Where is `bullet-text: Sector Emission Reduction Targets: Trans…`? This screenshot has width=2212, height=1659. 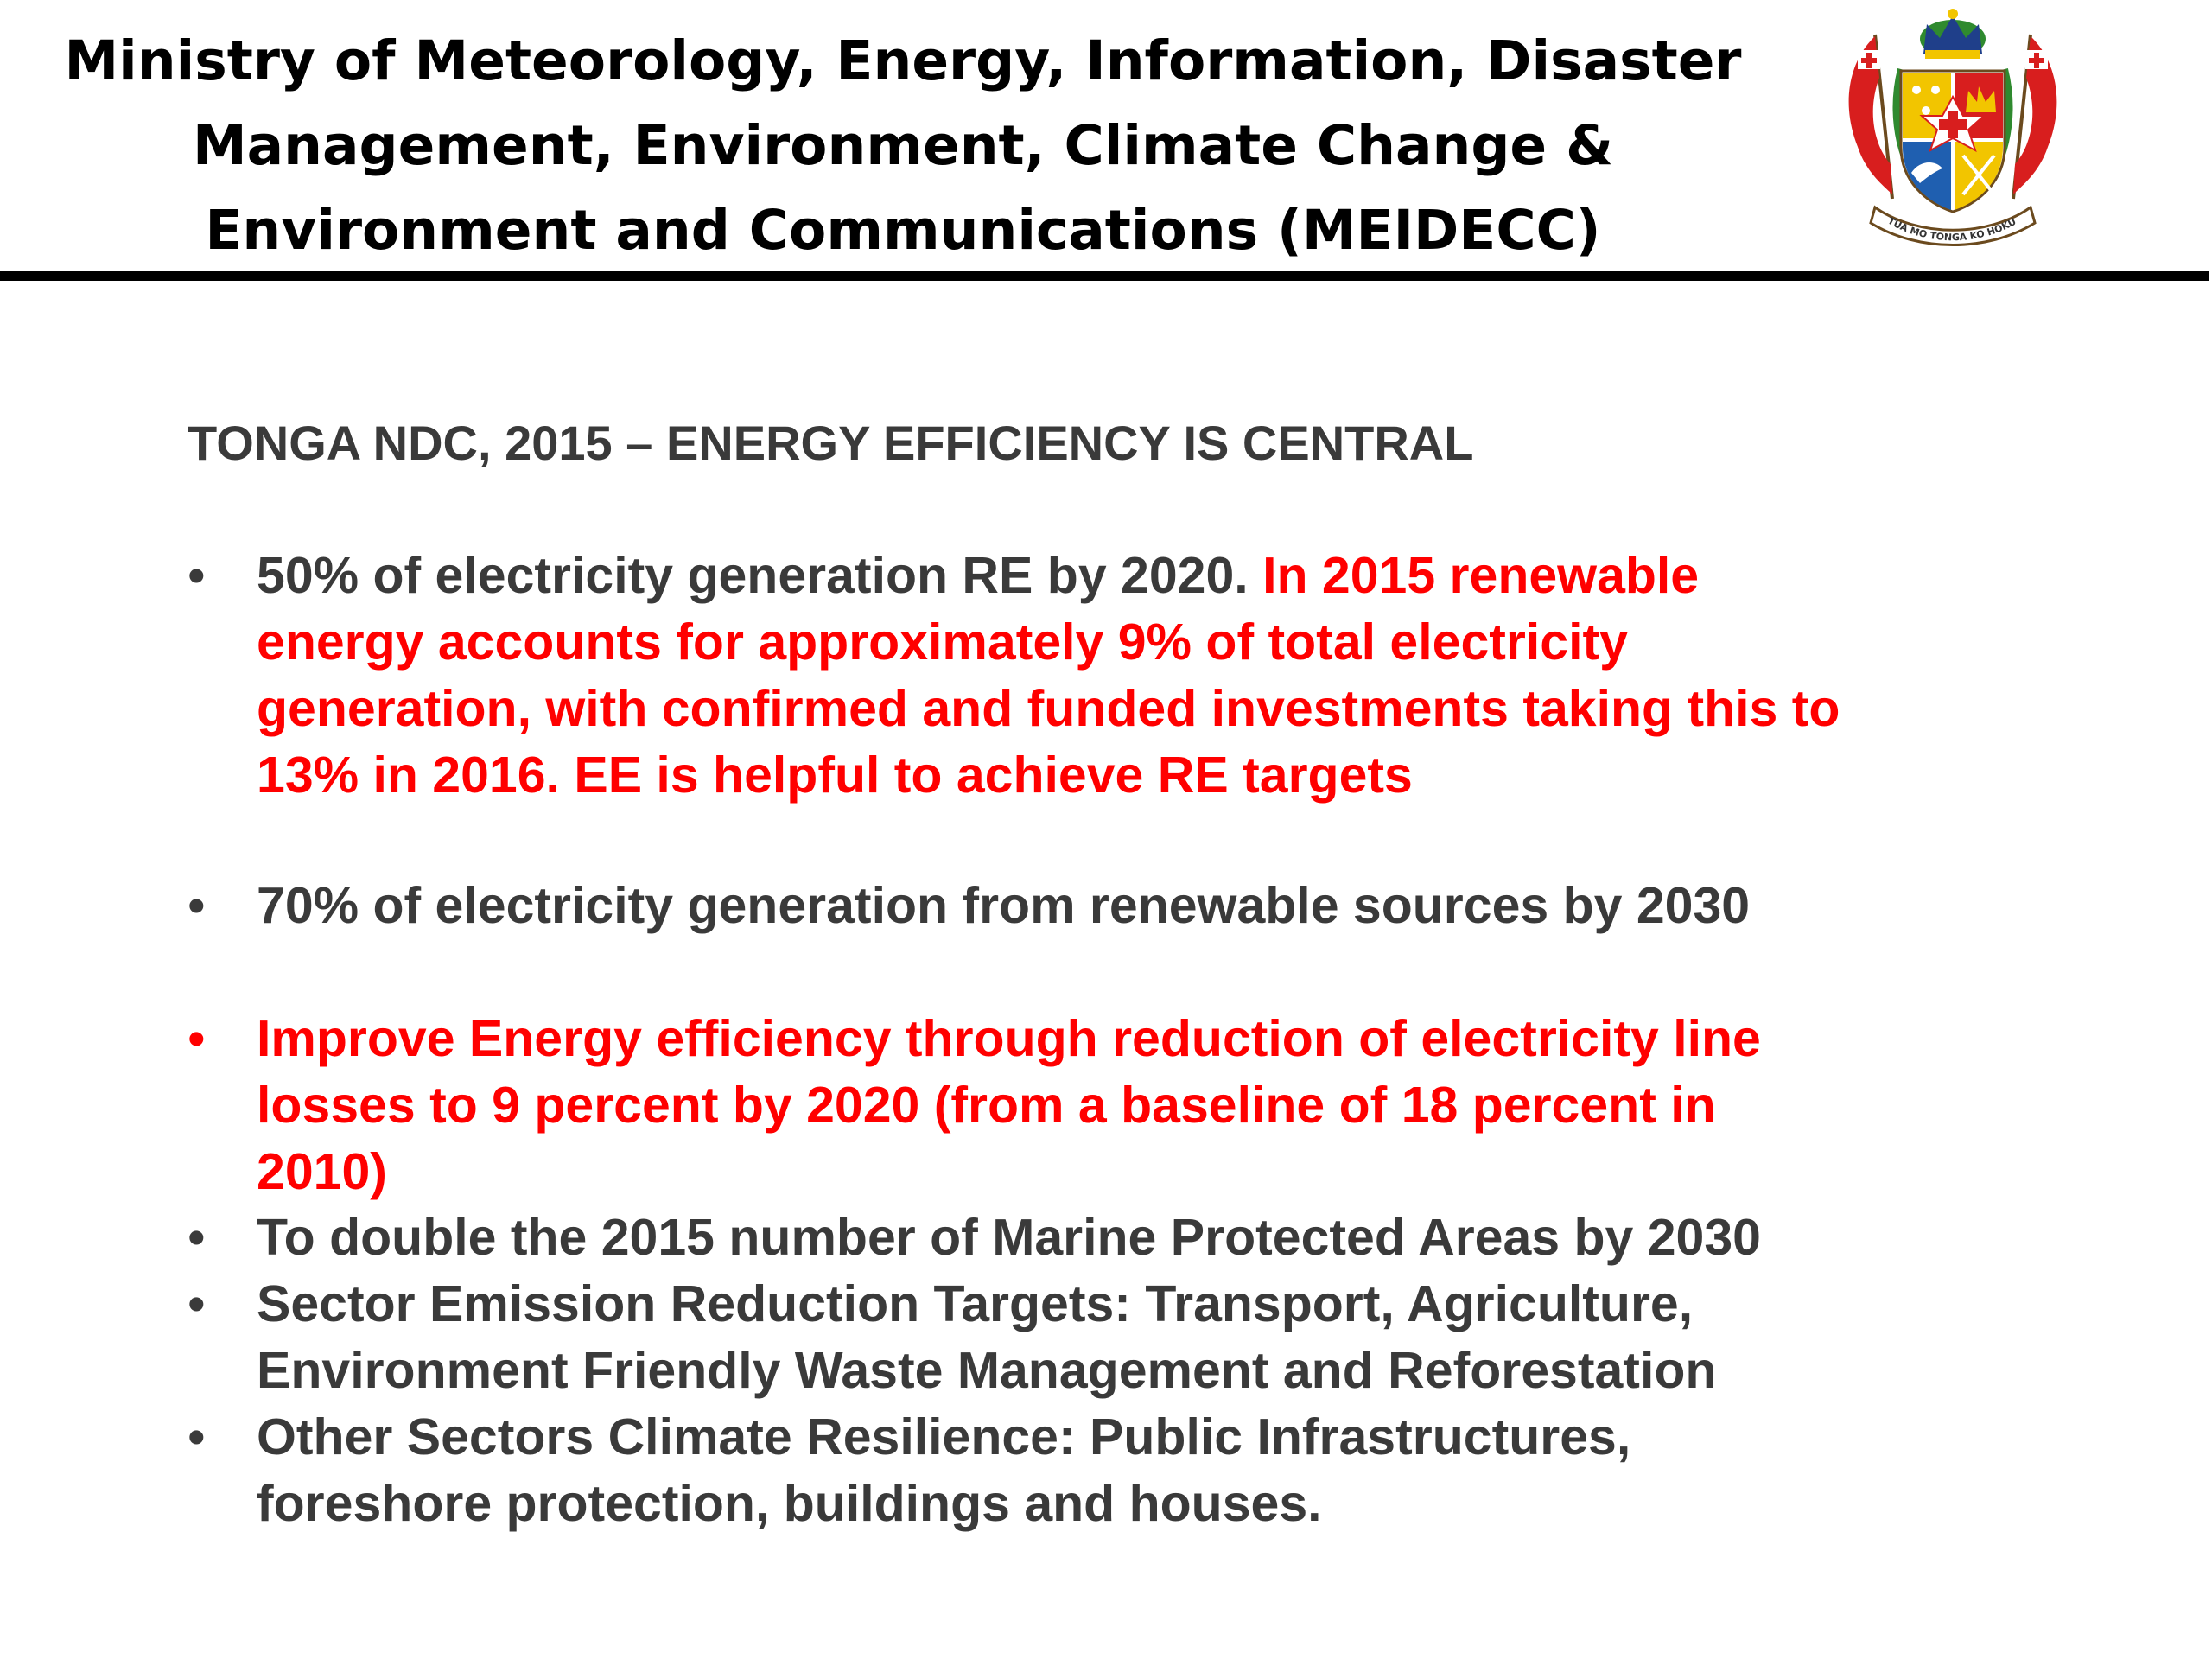
bullet-text: Sector Emission Reduction Targets: Trans… is located at coordinates (975, 1303).